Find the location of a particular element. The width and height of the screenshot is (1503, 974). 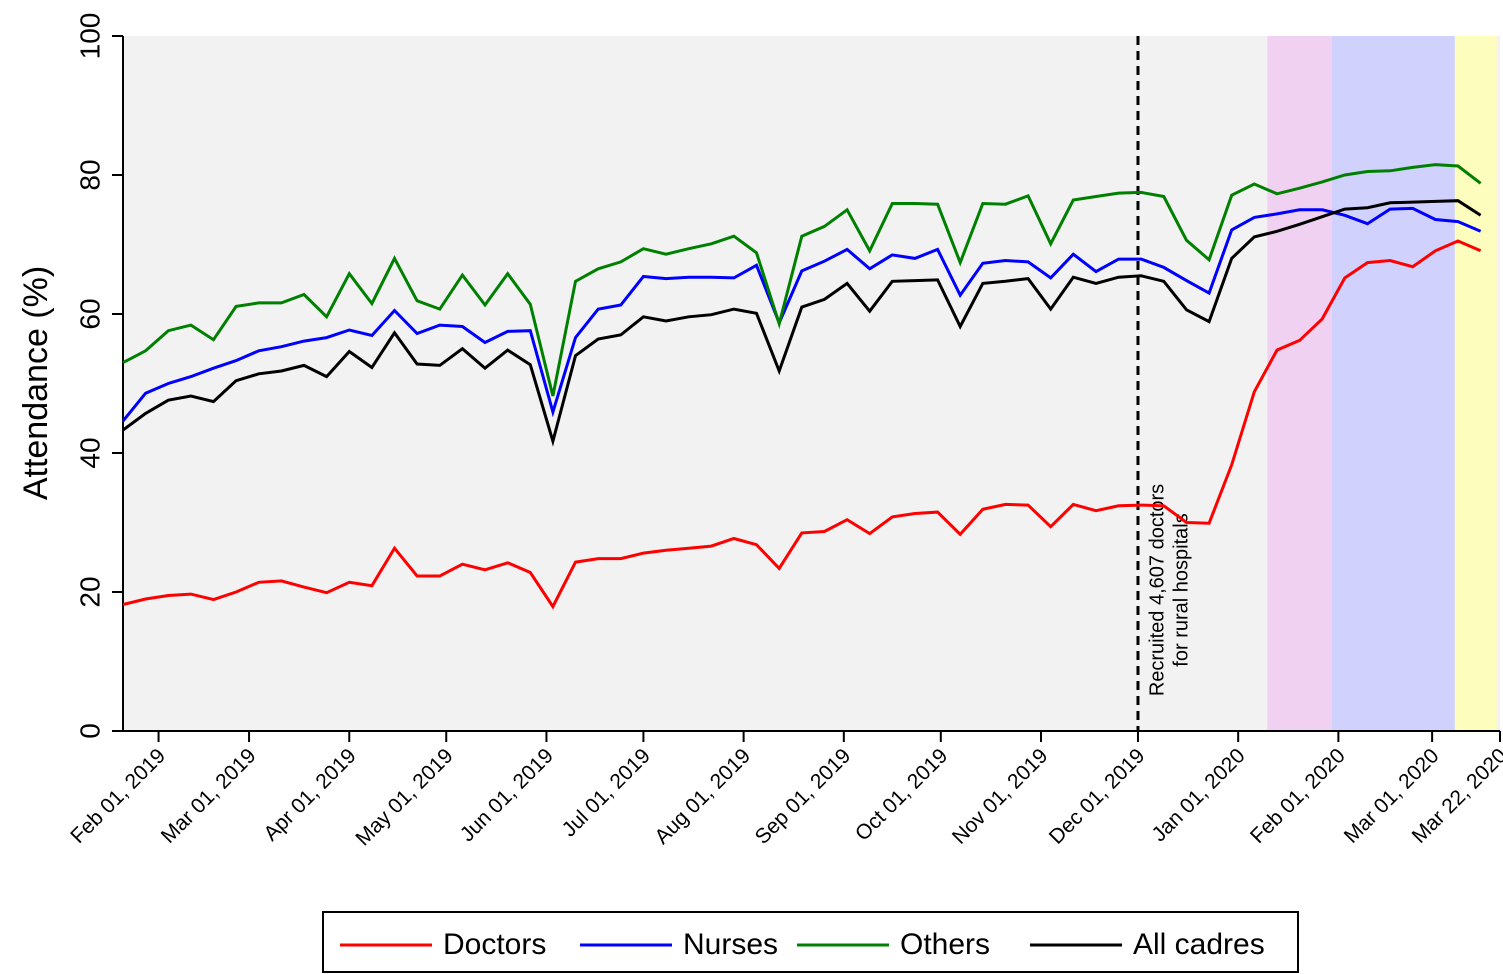

x-tick-label: Feb 01, 2019 is located at coordinates (118, 796).